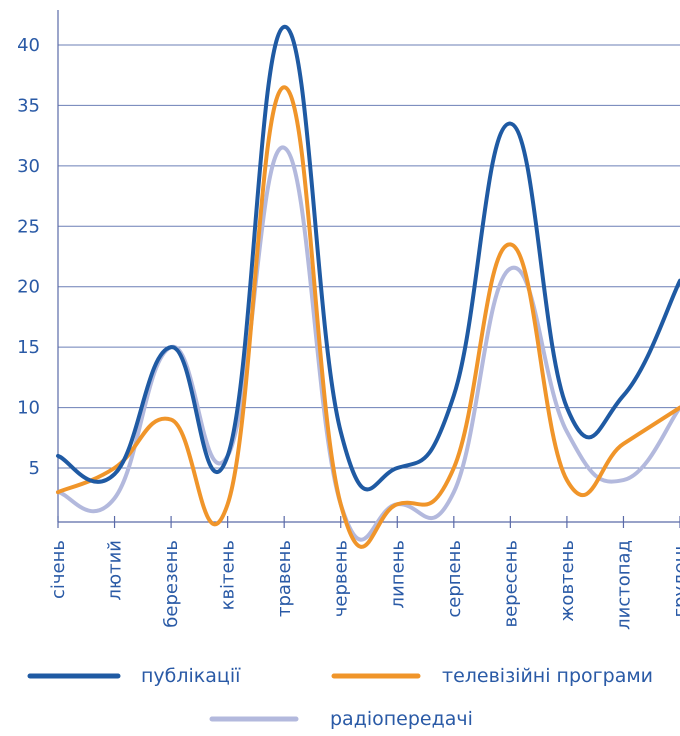 Image resolution: width=680 pixels, height=736 pixels. Describe the element at coordinates (284, 578) in the screenshot. I see `x-tick-label-4: травень` at that location.